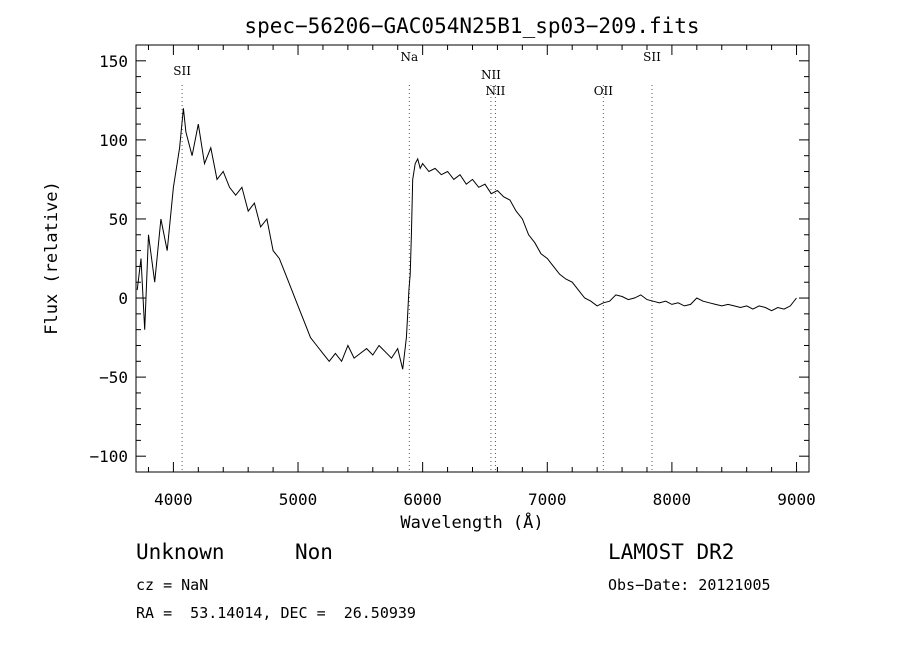 Image resolution: width=900 pixels, height=650 pixels. Describe the element at coordinates (123, 298) in the screenshot. I see `y-tick-label: 0` at that location.